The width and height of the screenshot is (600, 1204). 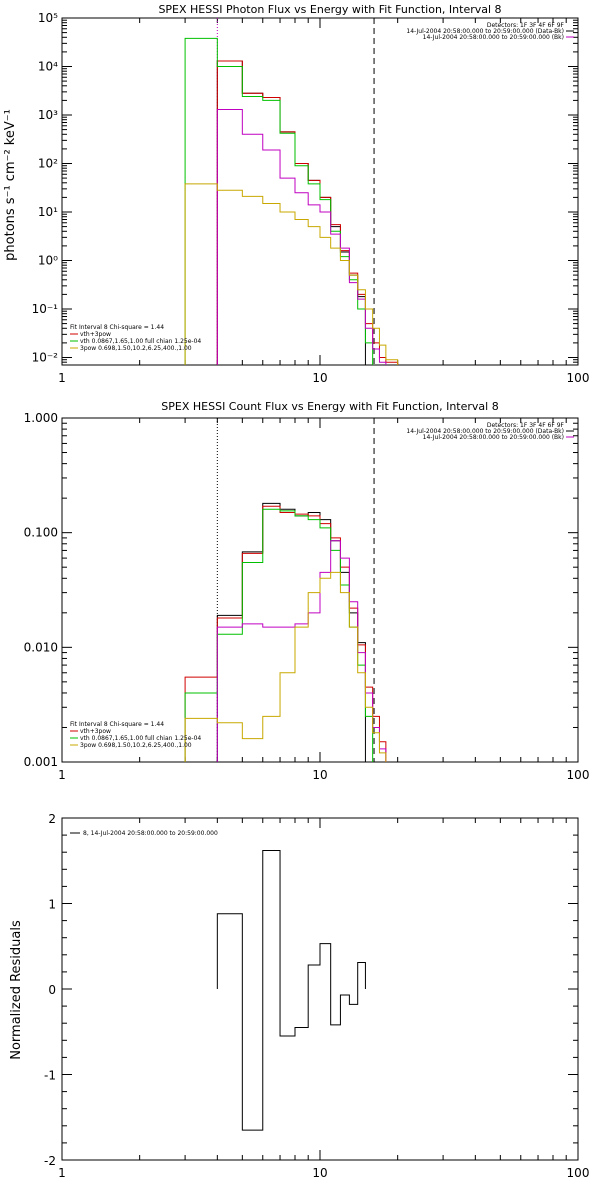 What do you see at coordinates (45, 309) in the screenshot?
I see `y-tick-label: 10⁻¹` at bounding box center [45, 309].